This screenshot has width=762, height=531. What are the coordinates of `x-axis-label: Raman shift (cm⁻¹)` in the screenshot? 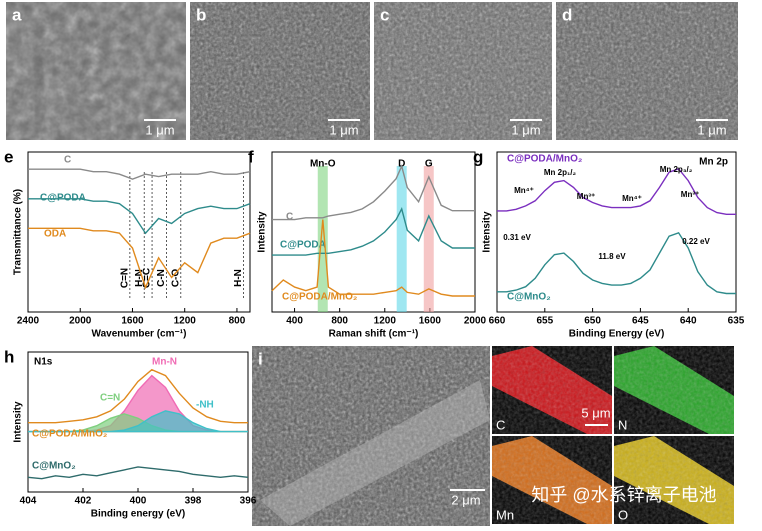 It's located at (374, 334).